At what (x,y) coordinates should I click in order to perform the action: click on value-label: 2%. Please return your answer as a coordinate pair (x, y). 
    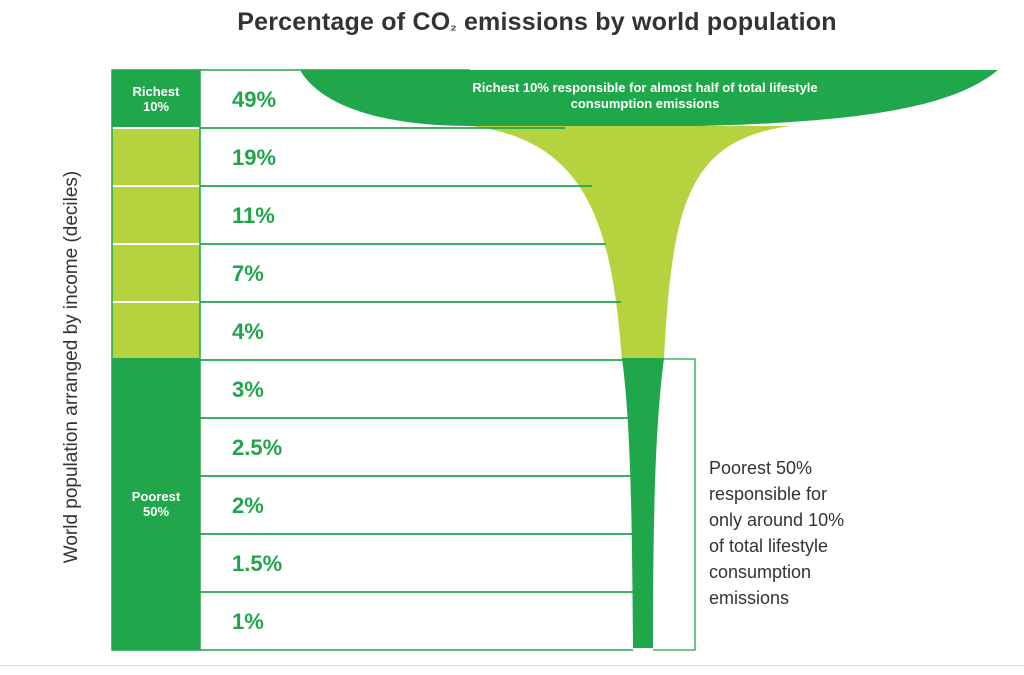
    Looking at the image, I should click on (248, 505).